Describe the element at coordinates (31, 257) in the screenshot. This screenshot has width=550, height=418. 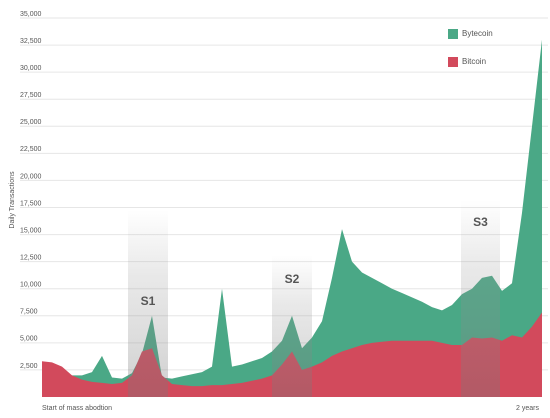
I see `y-tick-label: 12,500` at that location.